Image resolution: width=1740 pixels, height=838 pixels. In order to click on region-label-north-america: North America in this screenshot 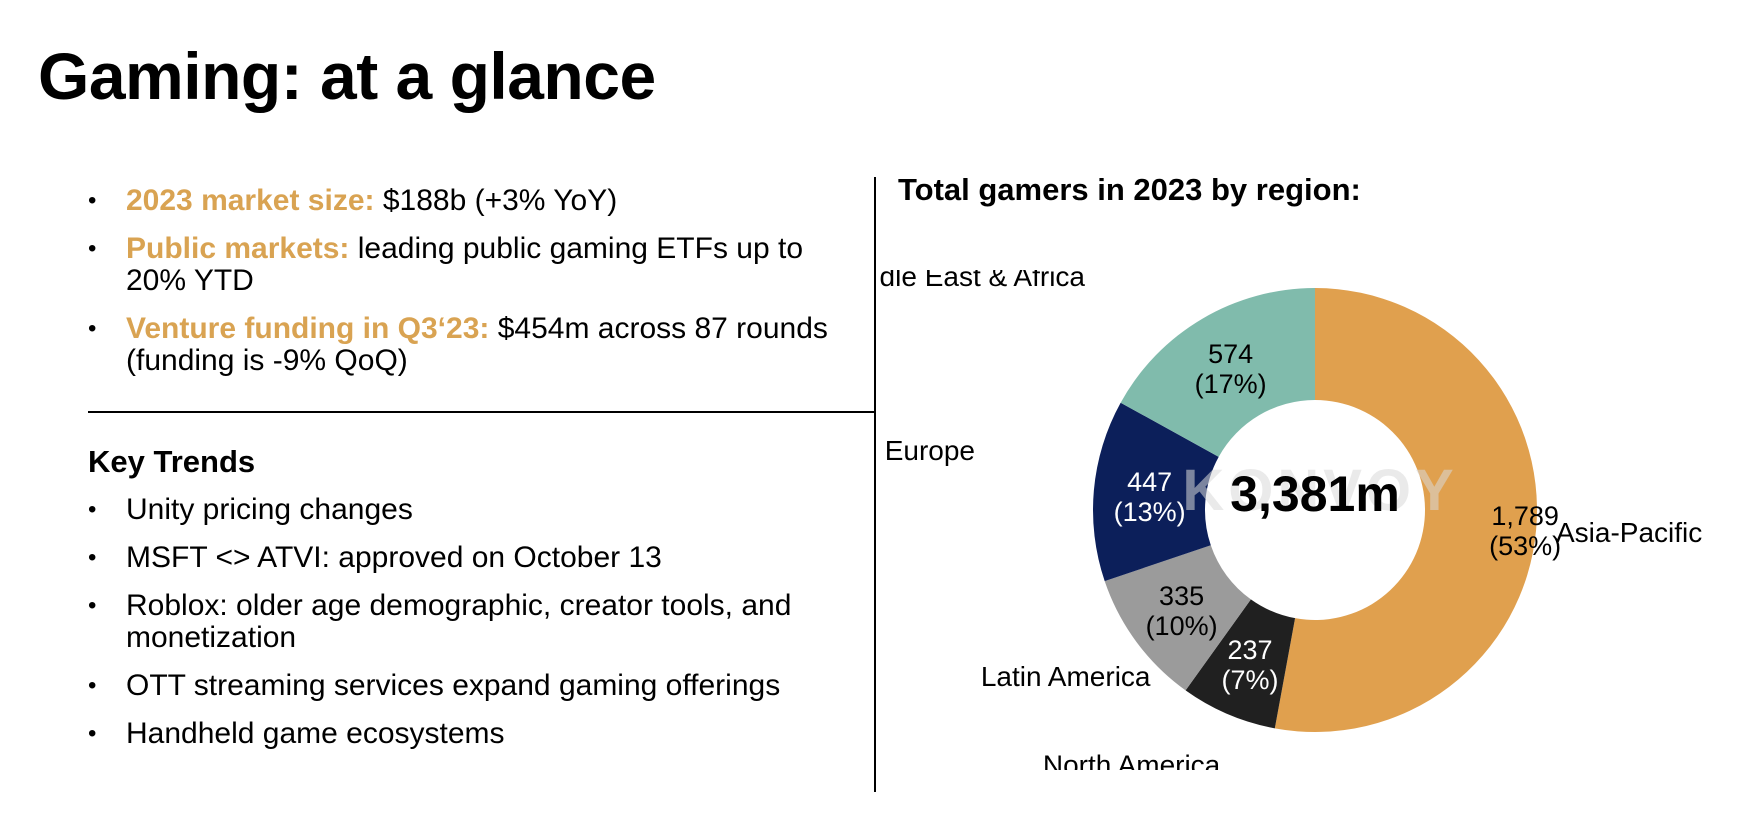, I will do `click(1132, 760)`.